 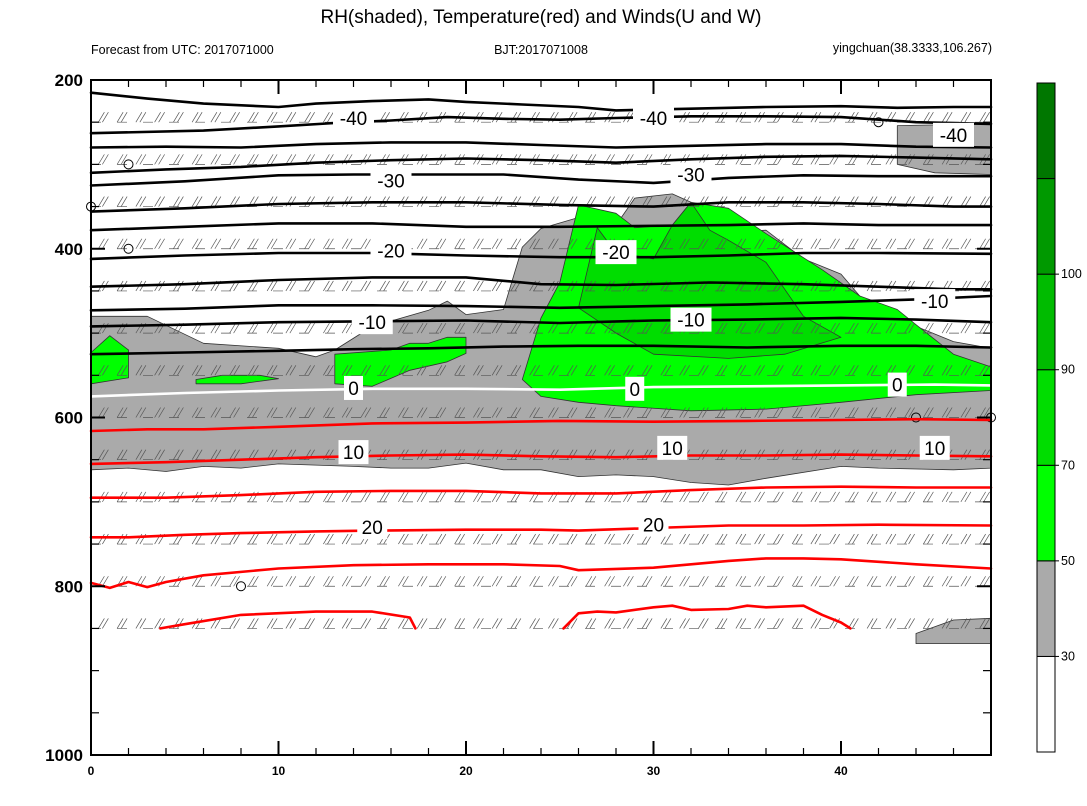 I want to click on contour-label: -20, so click(x=616, y=252).